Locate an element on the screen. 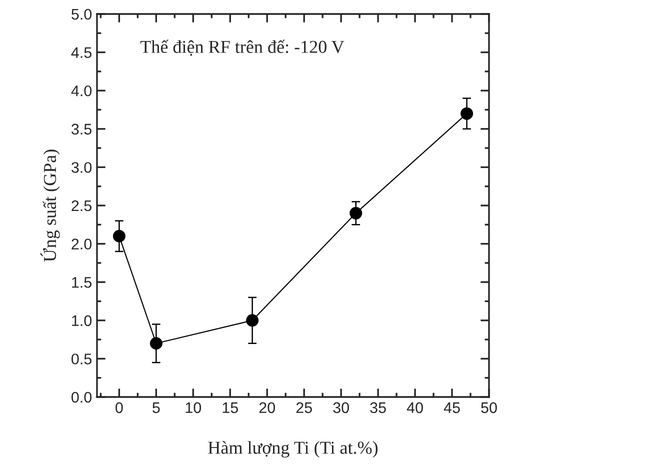  y-tick-label: 2.0 is located at coordinates (82, 244).